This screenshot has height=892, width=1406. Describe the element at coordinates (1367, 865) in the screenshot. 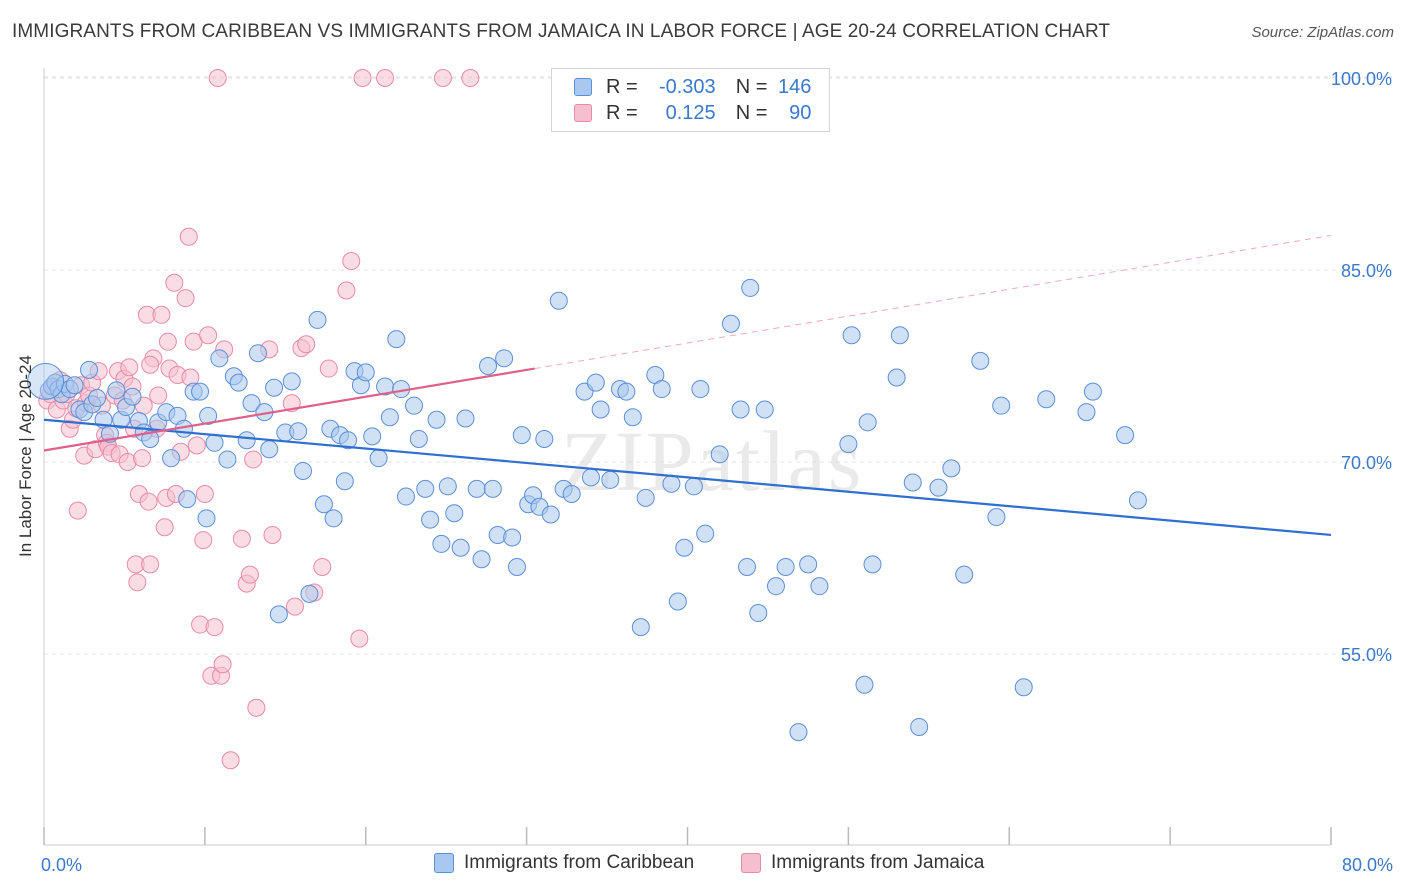

I see `x-tick-label: 80.0%` at that location.